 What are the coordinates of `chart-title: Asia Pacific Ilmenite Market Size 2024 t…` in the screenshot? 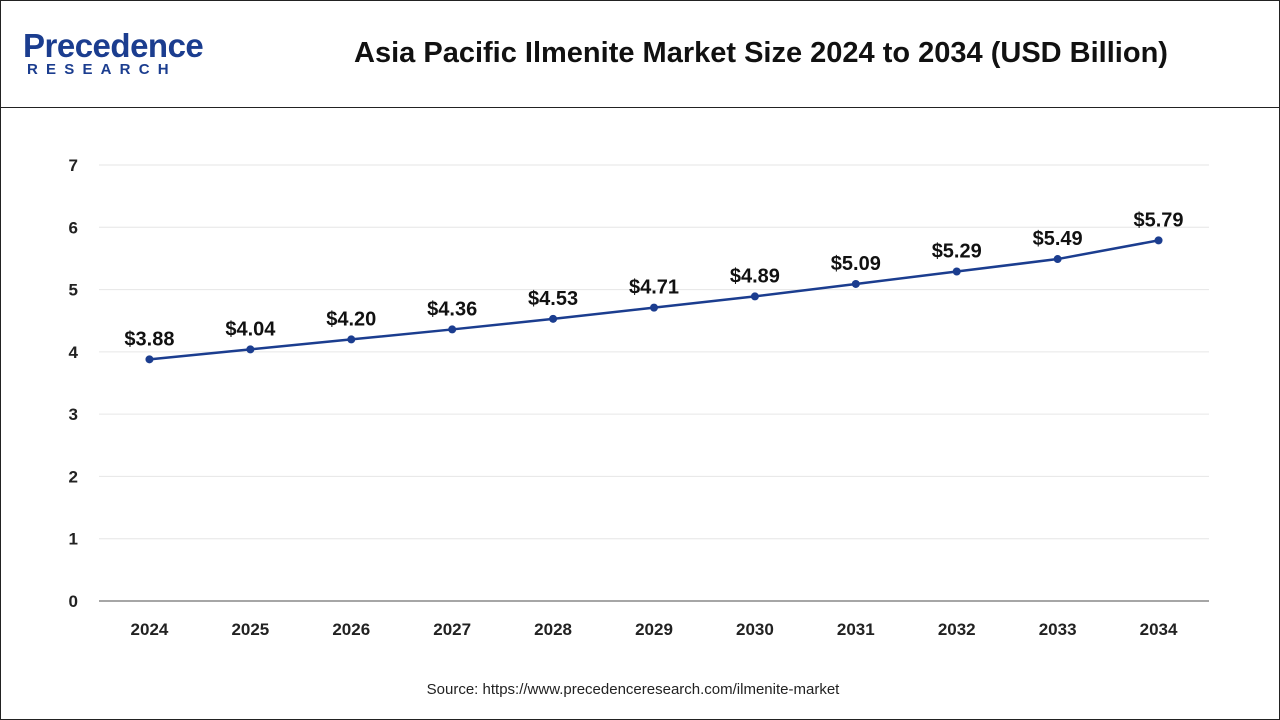 It's located at (761, 53).